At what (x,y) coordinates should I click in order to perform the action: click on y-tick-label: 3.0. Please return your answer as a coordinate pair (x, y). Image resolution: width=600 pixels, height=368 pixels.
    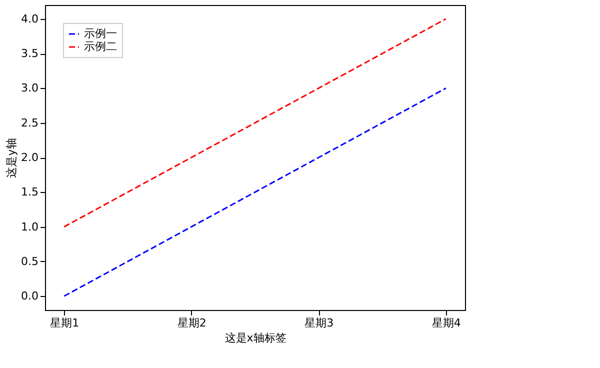
    Looking at the image, I should click on (29, 88).